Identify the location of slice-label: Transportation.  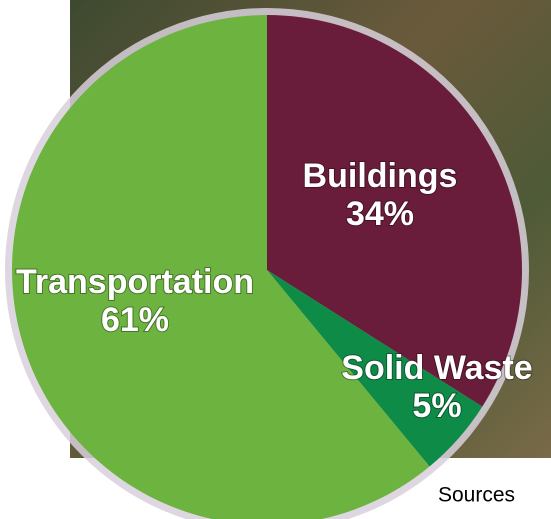
(135, 282).